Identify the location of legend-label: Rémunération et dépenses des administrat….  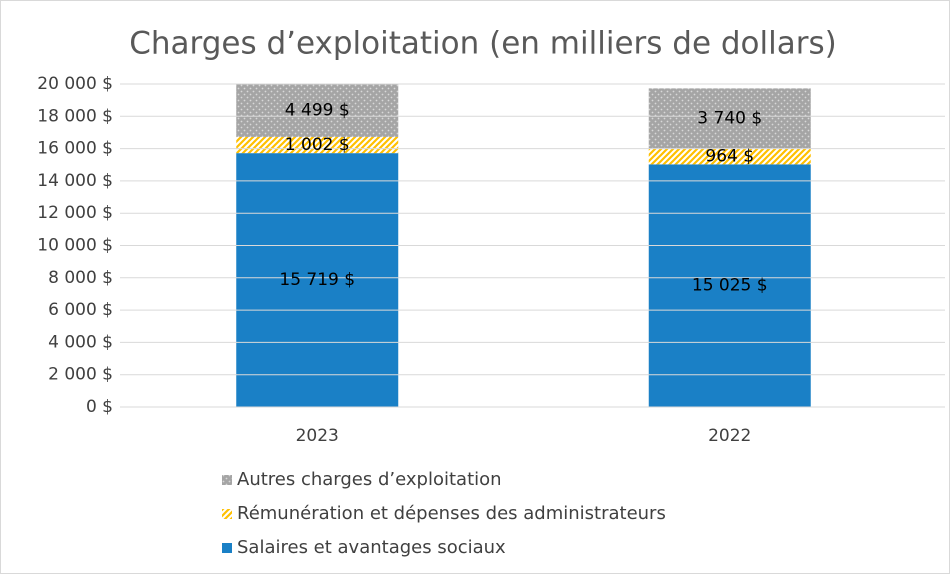
(451, 513).